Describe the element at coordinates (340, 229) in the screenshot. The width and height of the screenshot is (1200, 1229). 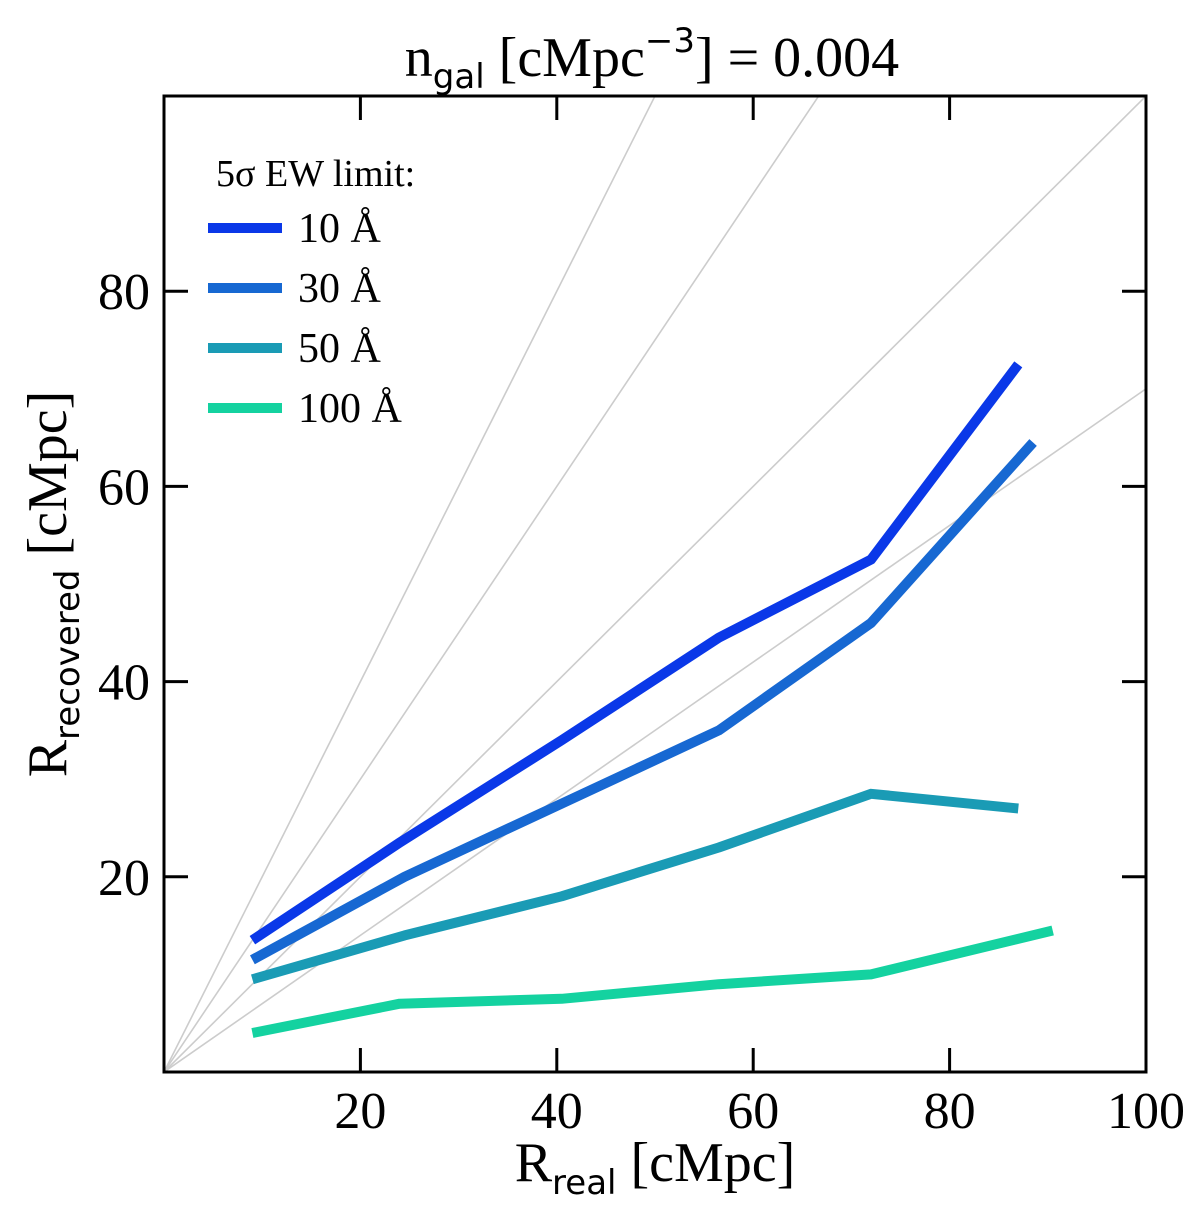
I see `legend-label: 10 Å` at that location.